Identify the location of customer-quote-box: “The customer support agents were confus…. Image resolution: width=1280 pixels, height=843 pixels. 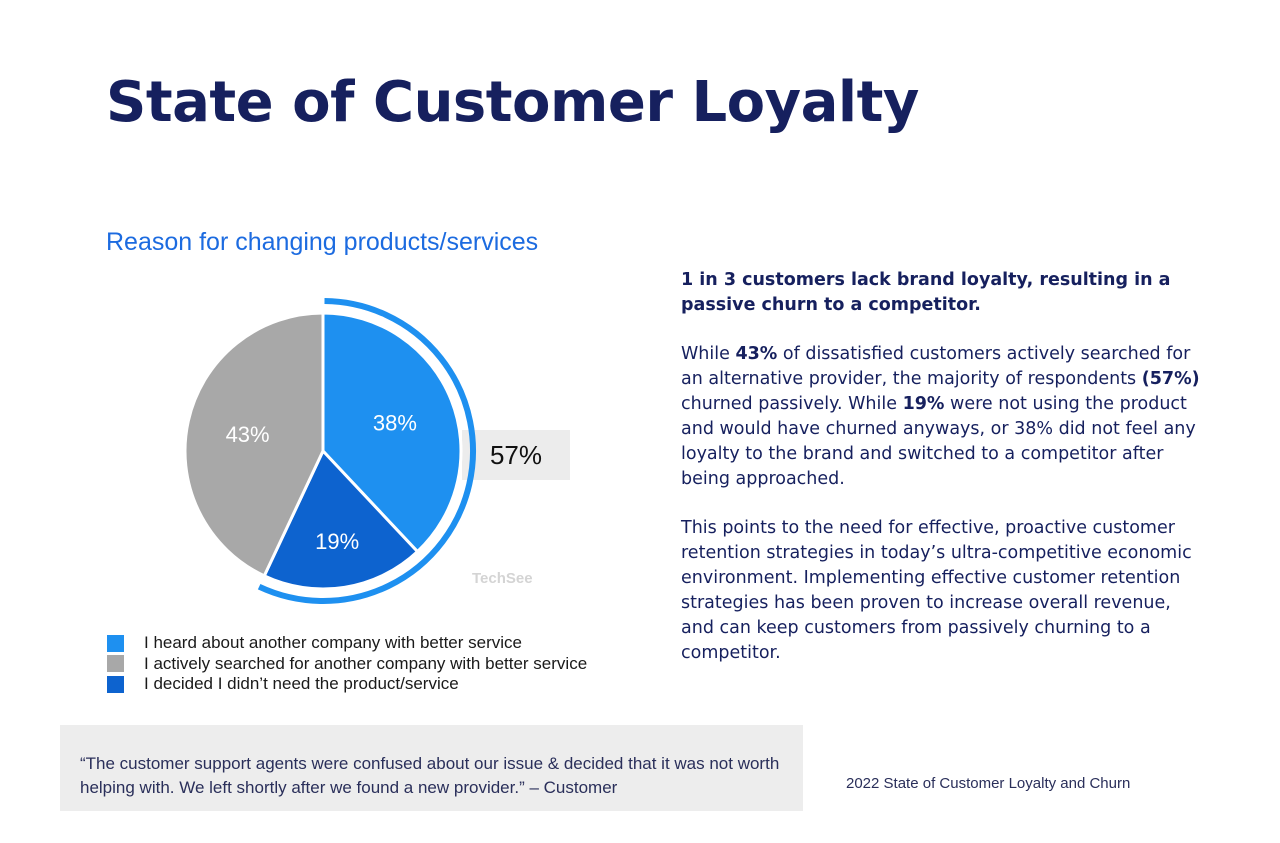
(431, 768).